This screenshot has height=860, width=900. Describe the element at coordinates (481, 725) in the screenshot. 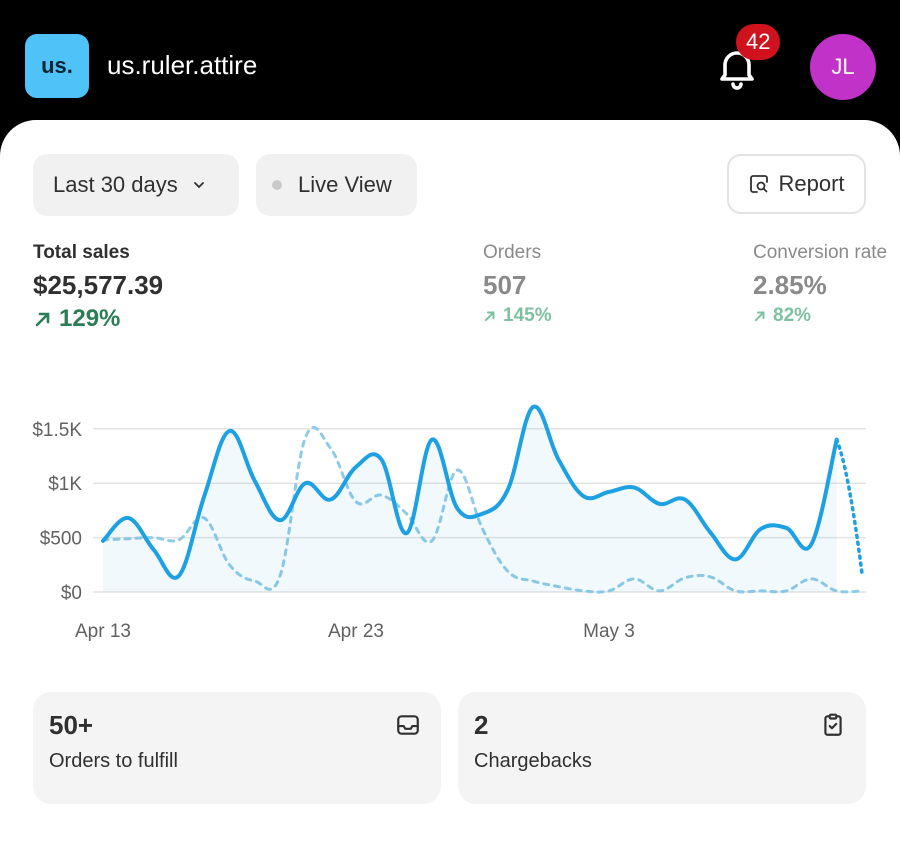

I see `tile-count: 2` at that location.